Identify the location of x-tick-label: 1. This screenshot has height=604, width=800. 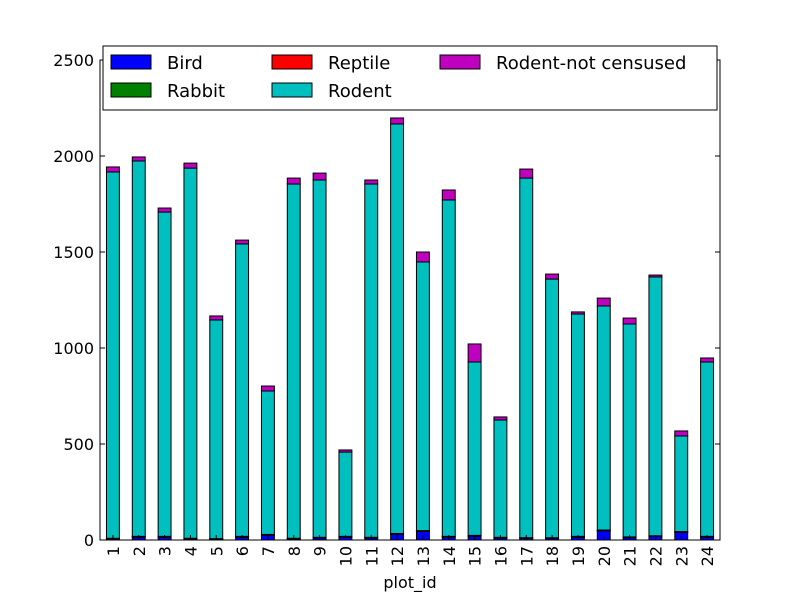
(113, 551).